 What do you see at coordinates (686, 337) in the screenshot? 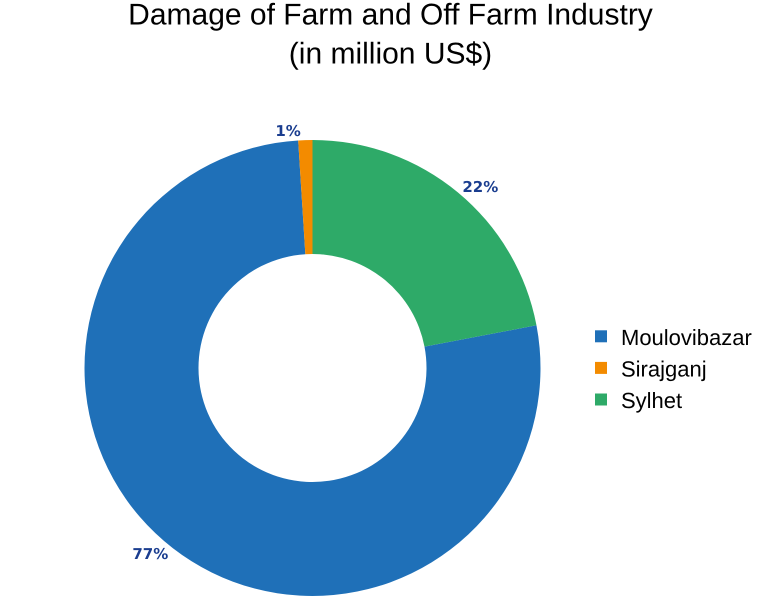
I see `legend-label: Moulovibazar` at bounding box center [686, 337].